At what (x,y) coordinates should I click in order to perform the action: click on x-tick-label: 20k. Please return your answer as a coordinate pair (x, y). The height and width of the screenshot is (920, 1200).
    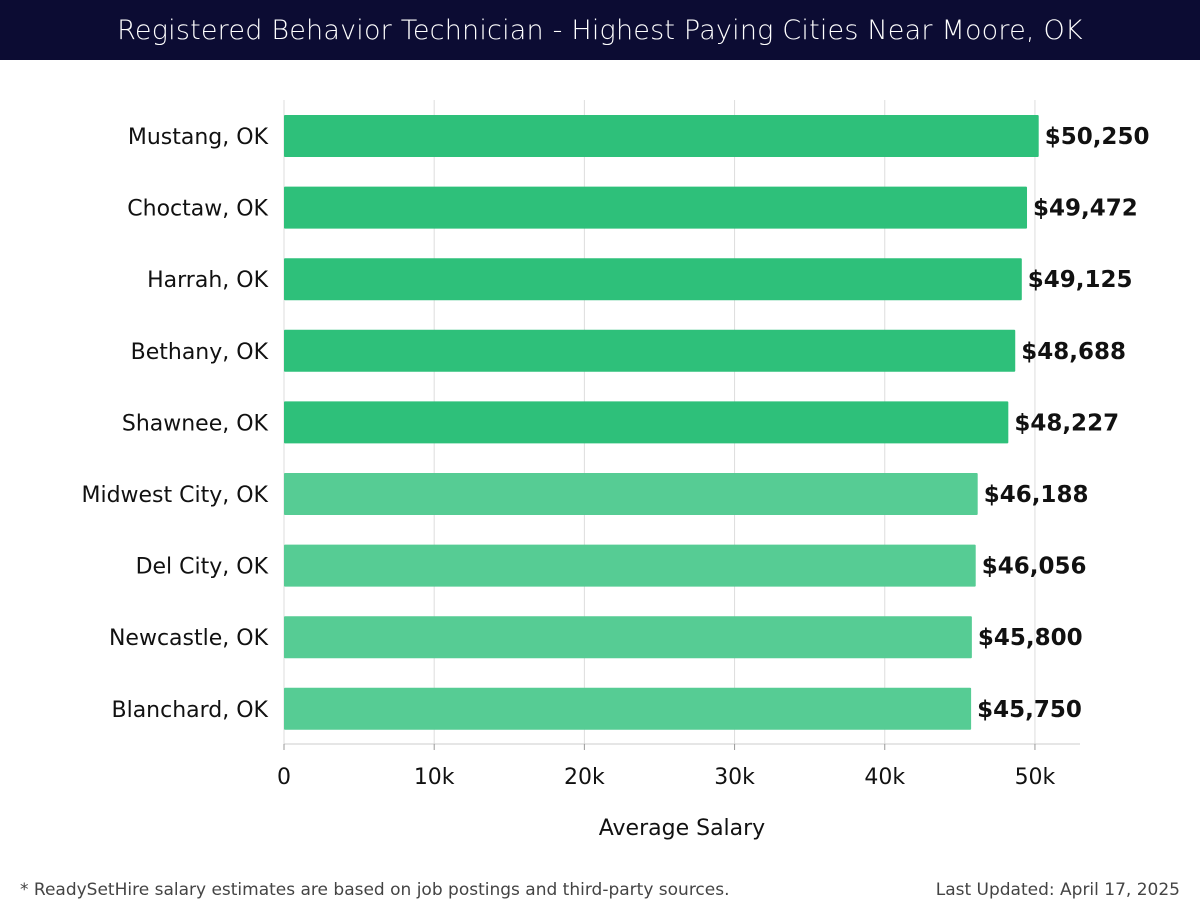
    Looking at the image, I should click on (584, 777).